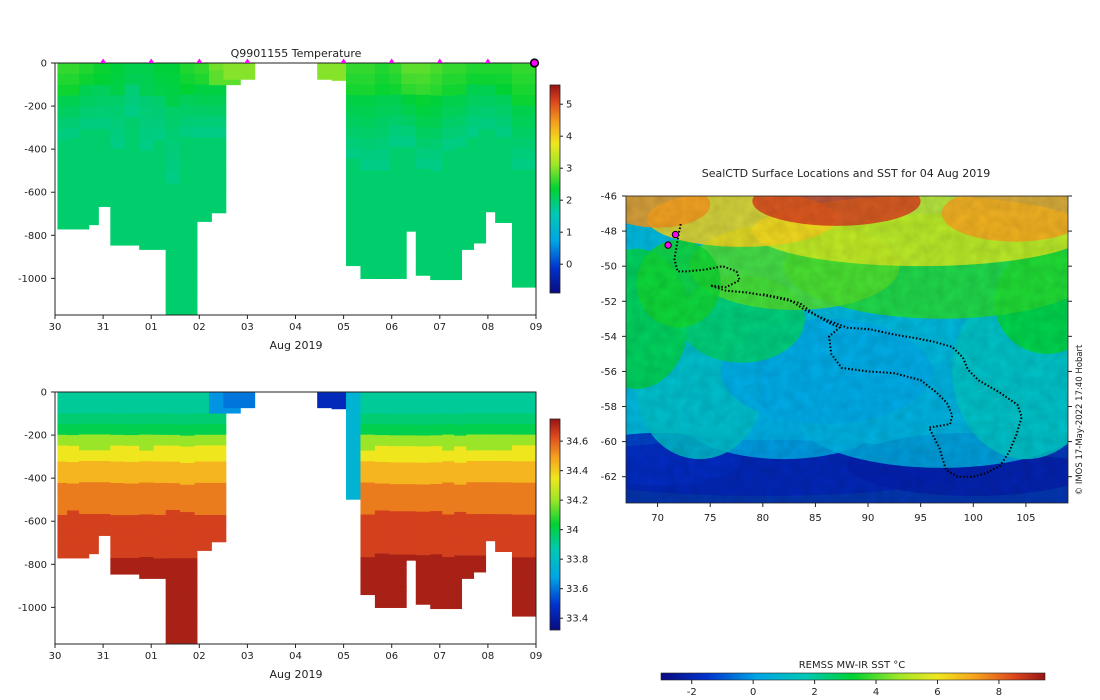  Describe the element at coordinates (577, 560) in the screenshot. I see `sal-cbar-tick-label: 33.8` at that location.